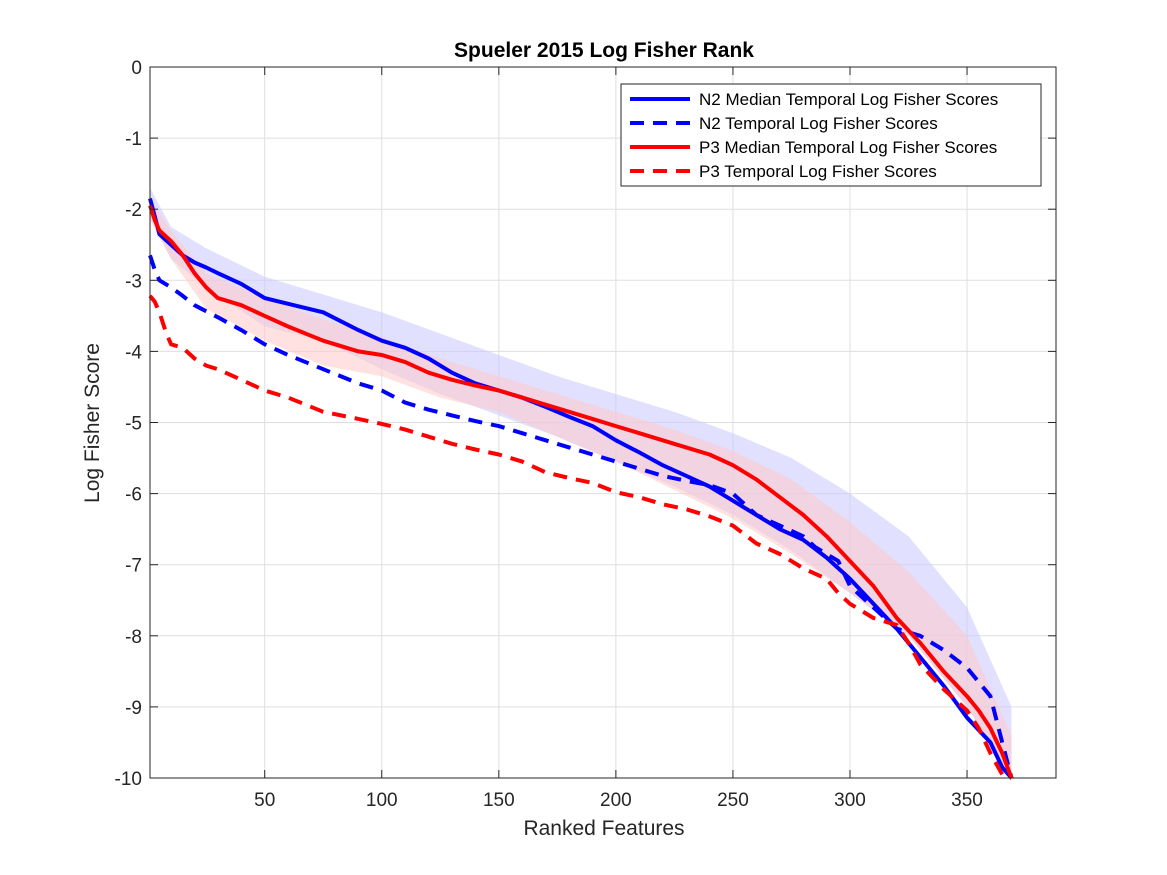 The image size is (1167, 875). Describe the element at coordinates (850, 800) in the screenshot. I see `x-tick-label: 300` at that location.